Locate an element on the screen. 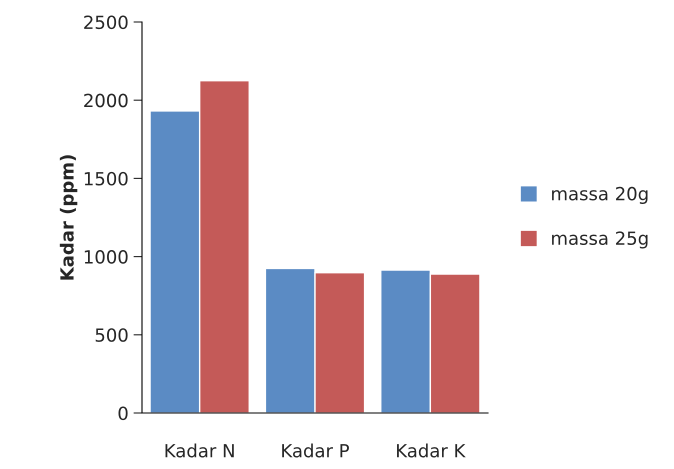  legend-label: massa 20g is located at coordinates (600, 195).